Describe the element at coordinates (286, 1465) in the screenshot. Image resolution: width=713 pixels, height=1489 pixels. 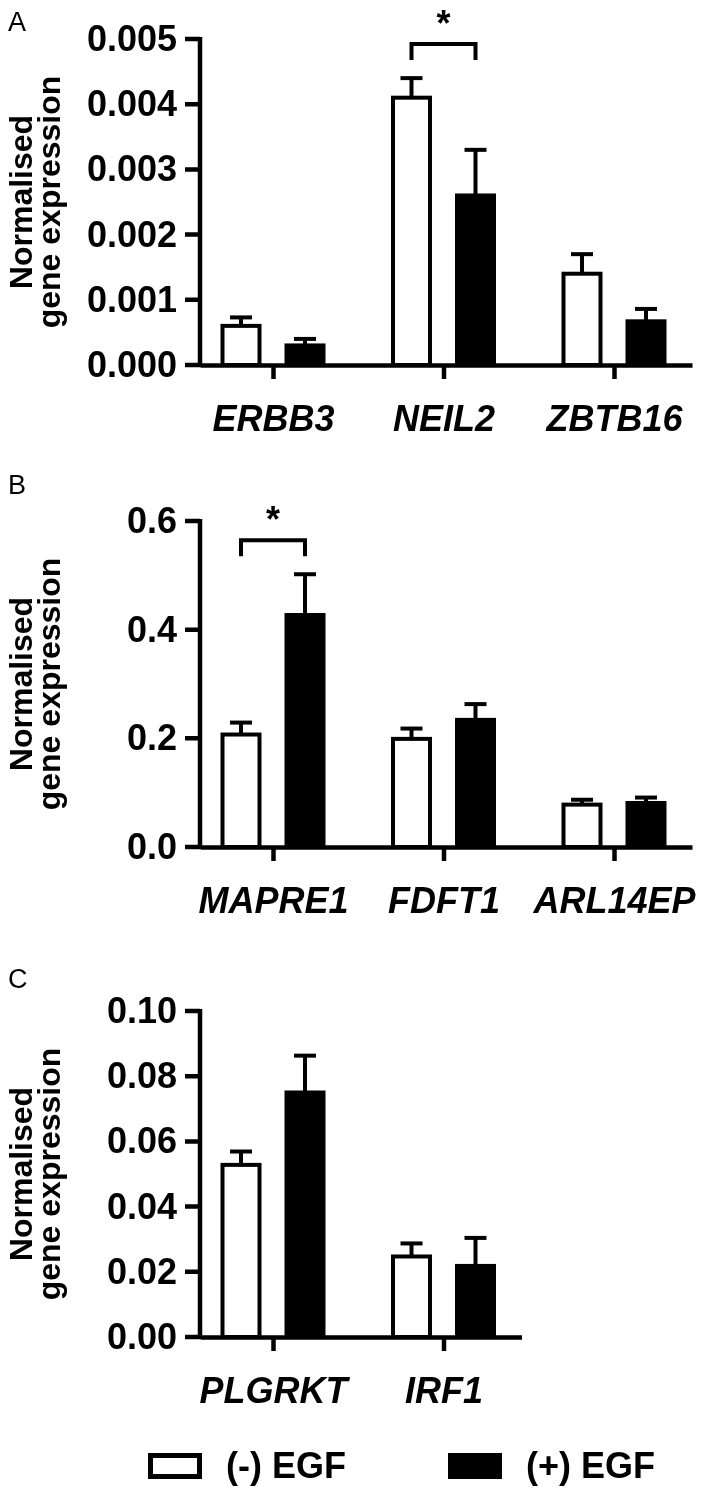
I see `legend-label: (-) EGF` at that location.